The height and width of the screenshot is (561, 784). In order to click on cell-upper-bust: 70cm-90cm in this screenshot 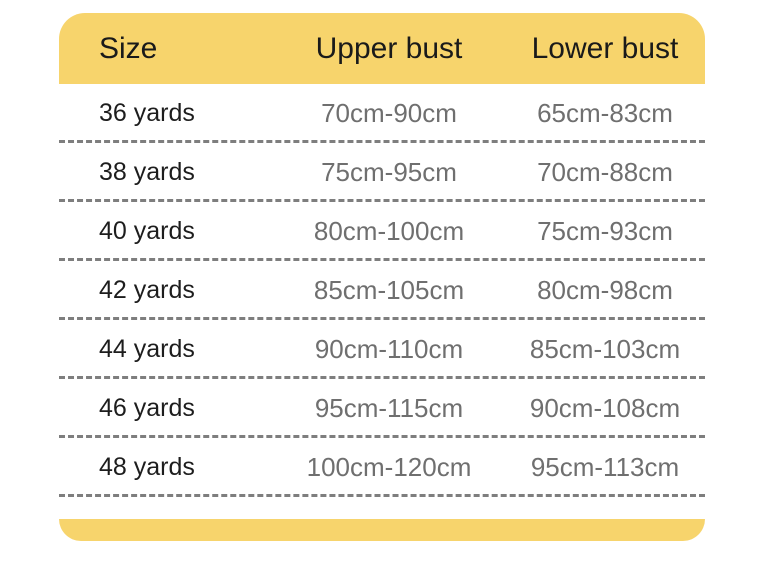, I will do `click(389, 113)`.